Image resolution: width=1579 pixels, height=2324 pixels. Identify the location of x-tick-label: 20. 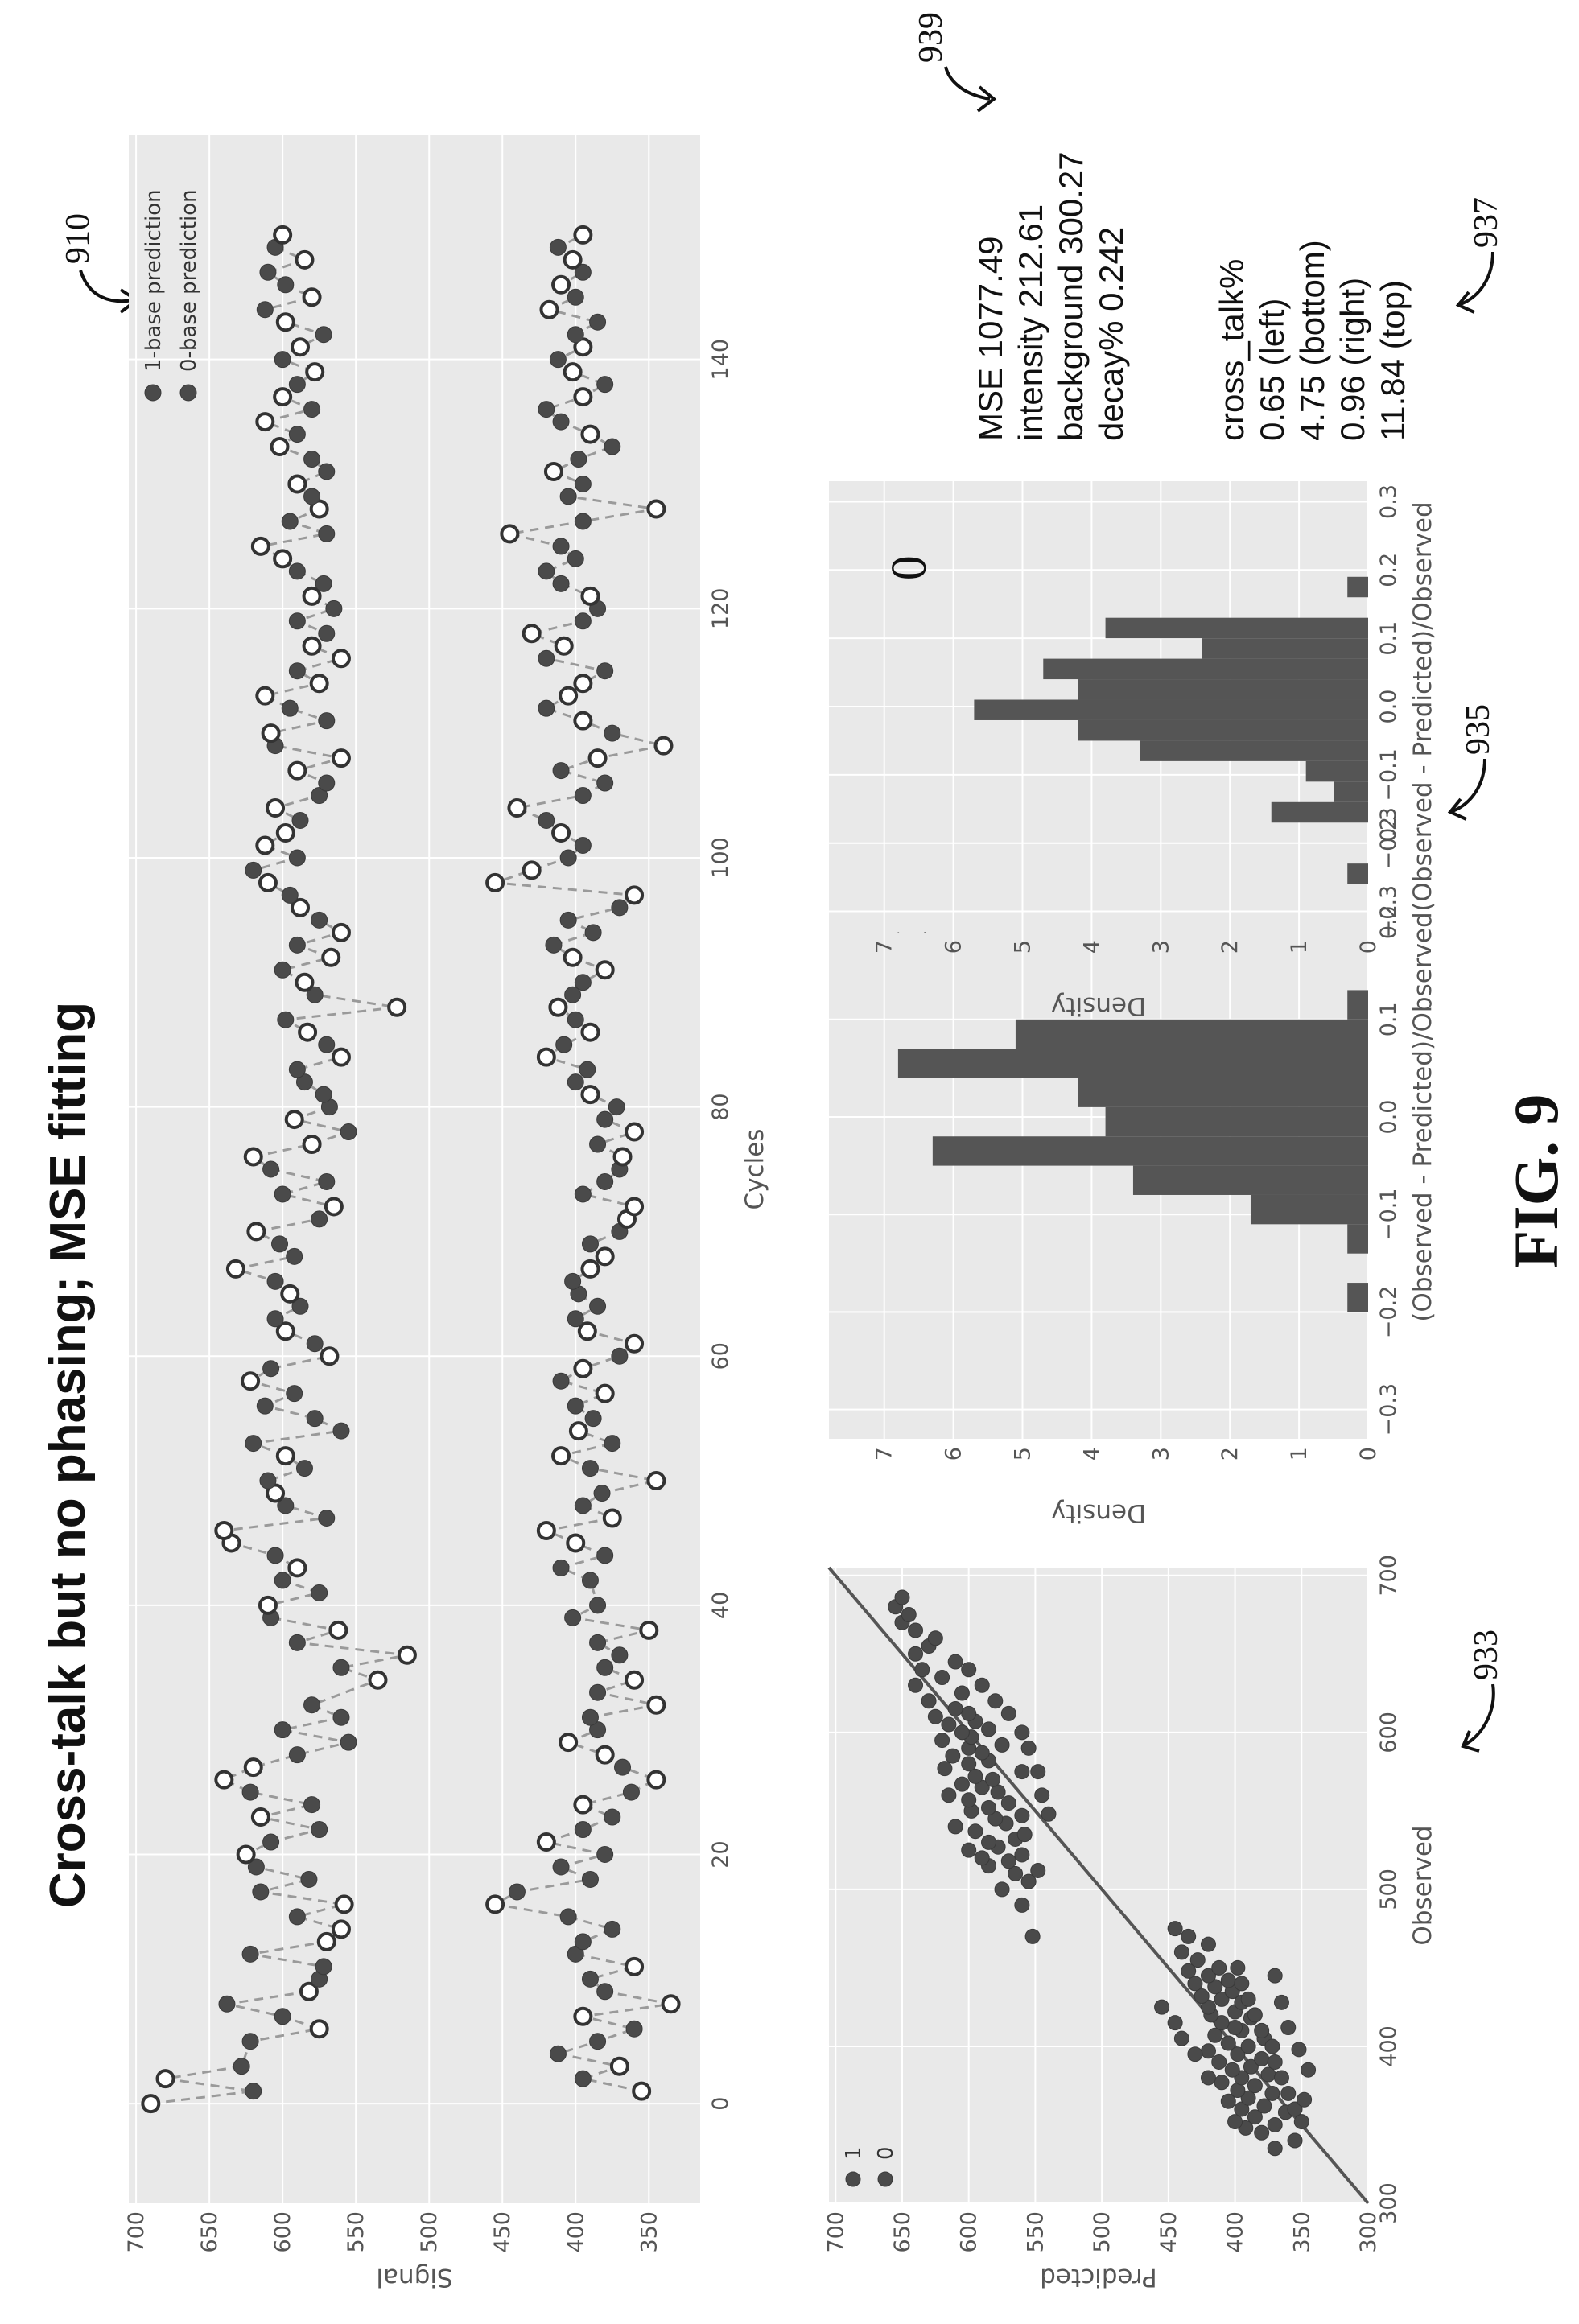
(720, 1854).